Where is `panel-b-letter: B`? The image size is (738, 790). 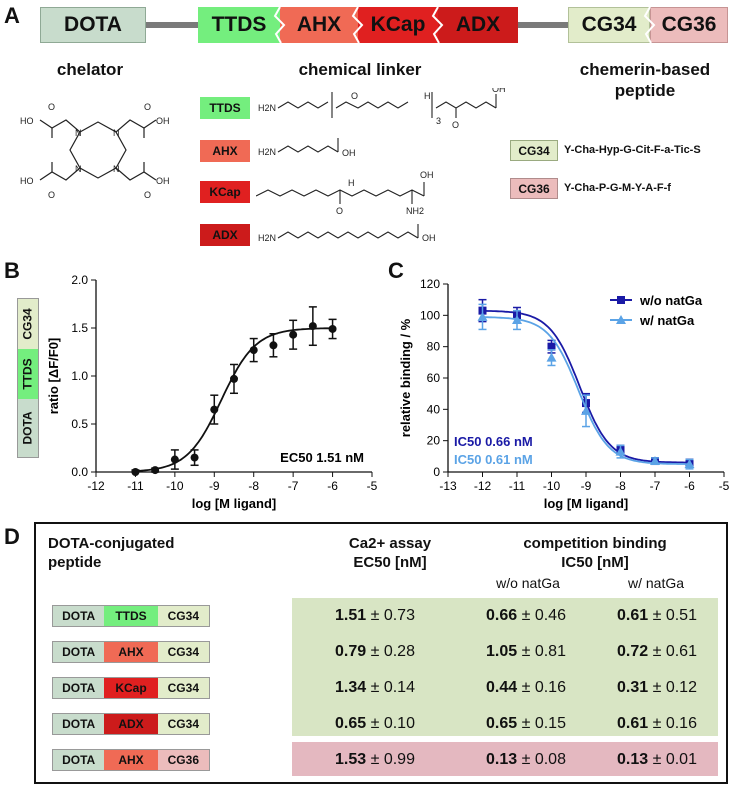
panel-b-letter: B is located at coordinates (12, 270).